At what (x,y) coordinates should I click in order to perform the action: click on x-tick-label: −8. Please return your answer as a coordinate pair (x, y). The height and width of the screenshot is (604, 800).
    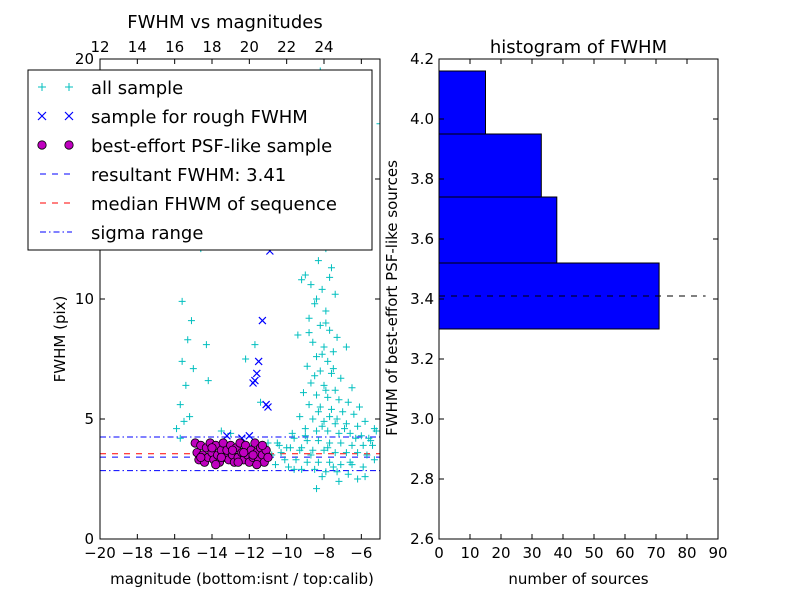
    Looking at the image, I should click on (324, 553).